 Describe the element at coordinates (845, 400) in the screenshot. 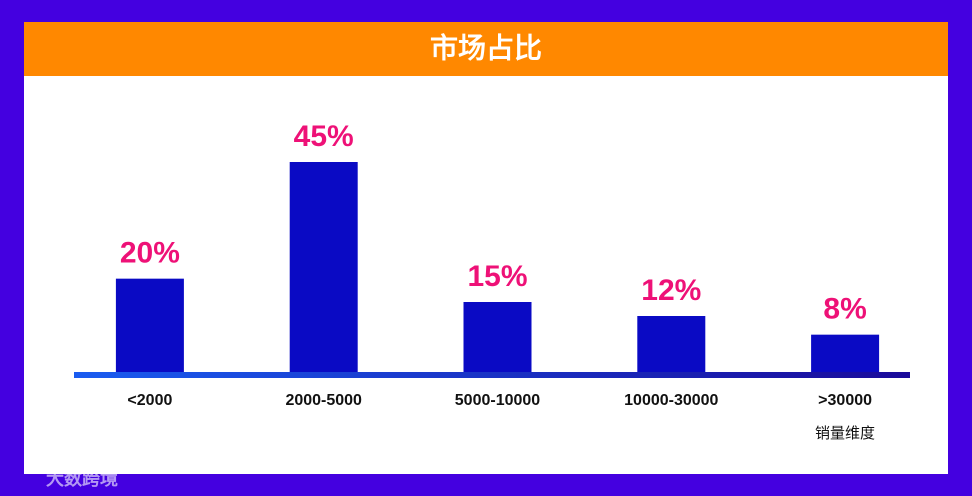

I see `x-tick-label: >30000` at that location.